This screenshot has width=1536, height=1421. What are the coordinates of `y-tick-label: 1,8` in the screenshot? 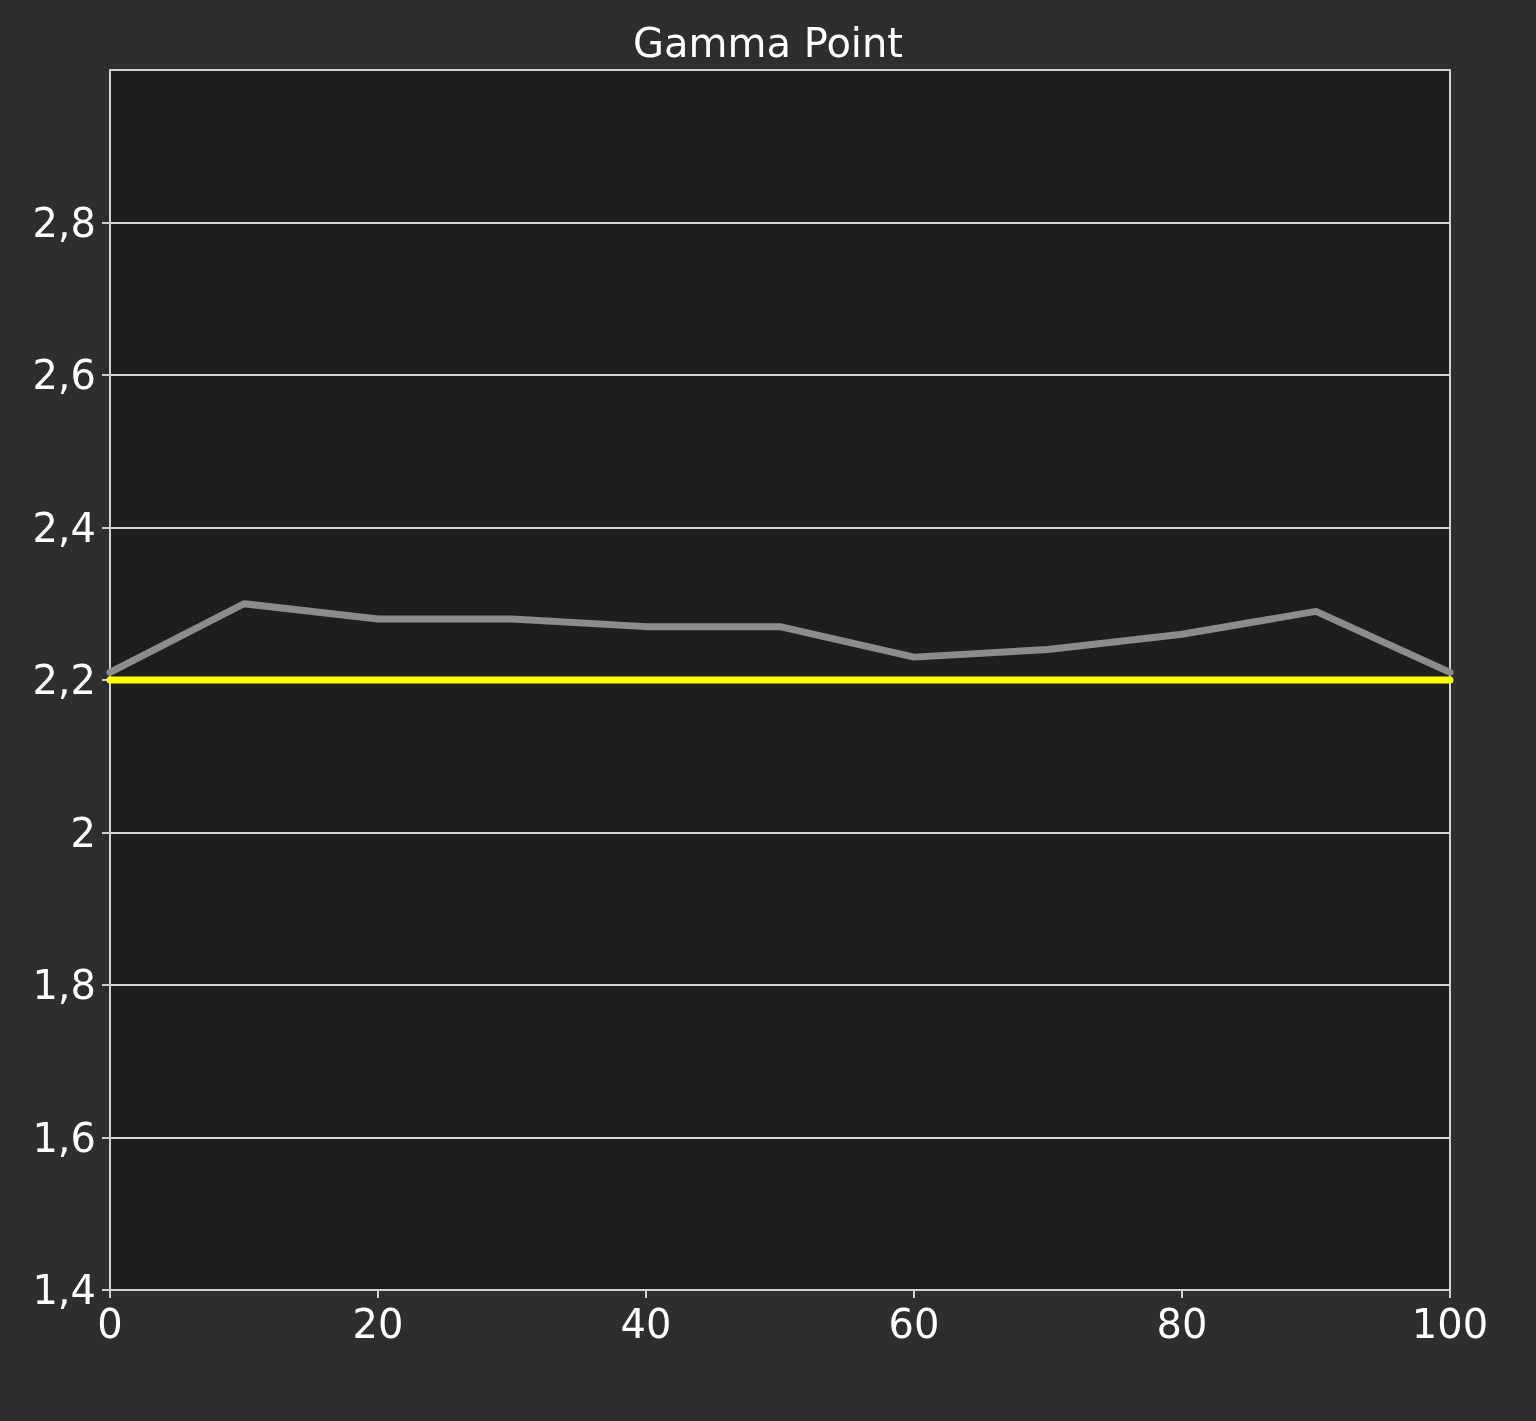 It's located at (64, 985).